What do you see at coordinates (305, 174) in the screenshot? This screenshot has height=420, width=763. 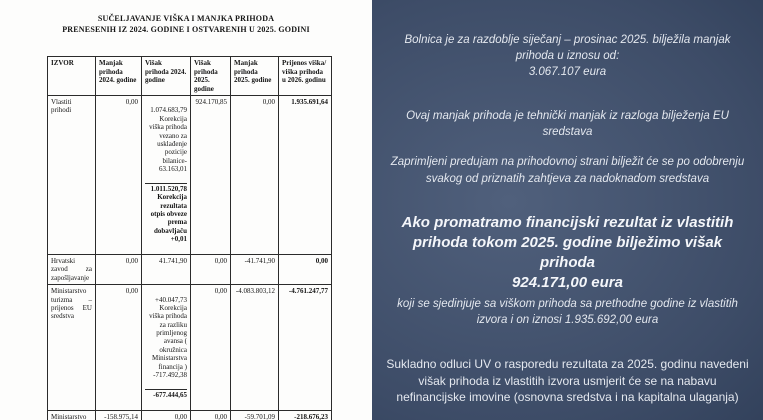 I see `table-cell-carryover: 1.935.691,64` at bounding box center [305, 174].